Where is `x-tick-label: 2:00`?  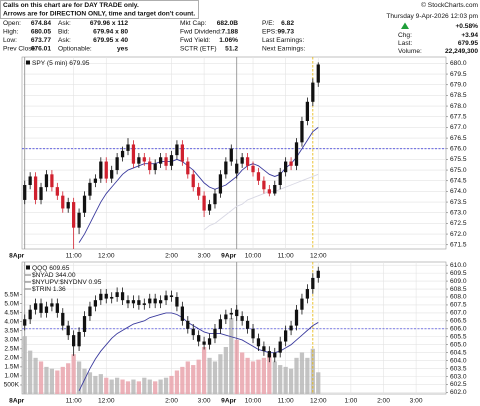 x-tick-label: 2:00 is located at coordinates (171, 400).